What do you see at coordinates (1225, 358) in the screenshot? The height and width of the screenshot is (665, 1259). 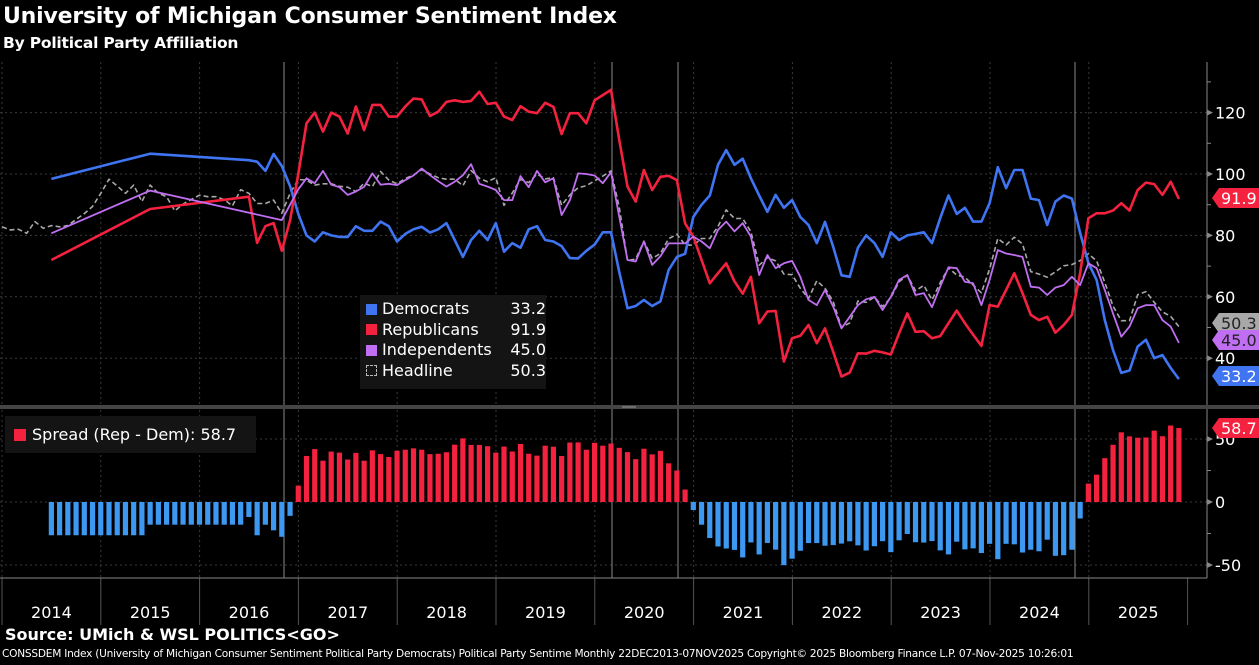 I see `y-tick-label: 40` at bounding box center [1225, 358].